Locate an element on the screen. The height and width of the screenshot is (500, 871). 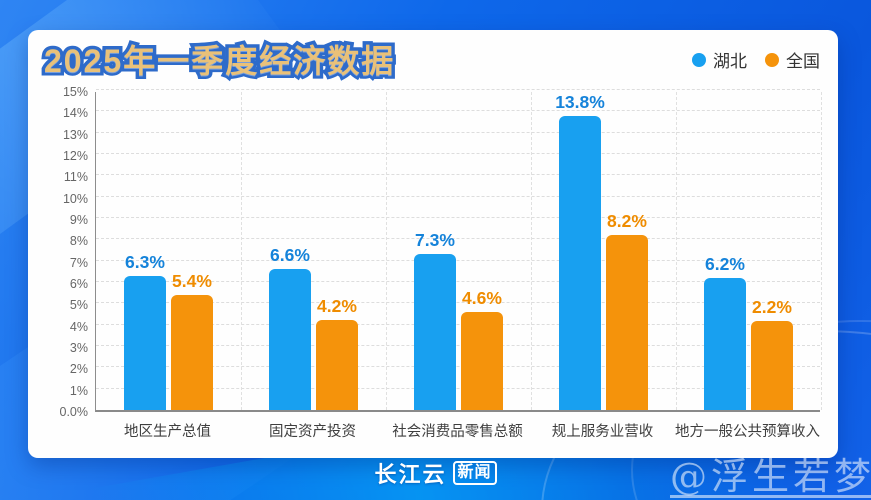
footer-logo-badge: 新闻 is located at coordinates (474, 473).